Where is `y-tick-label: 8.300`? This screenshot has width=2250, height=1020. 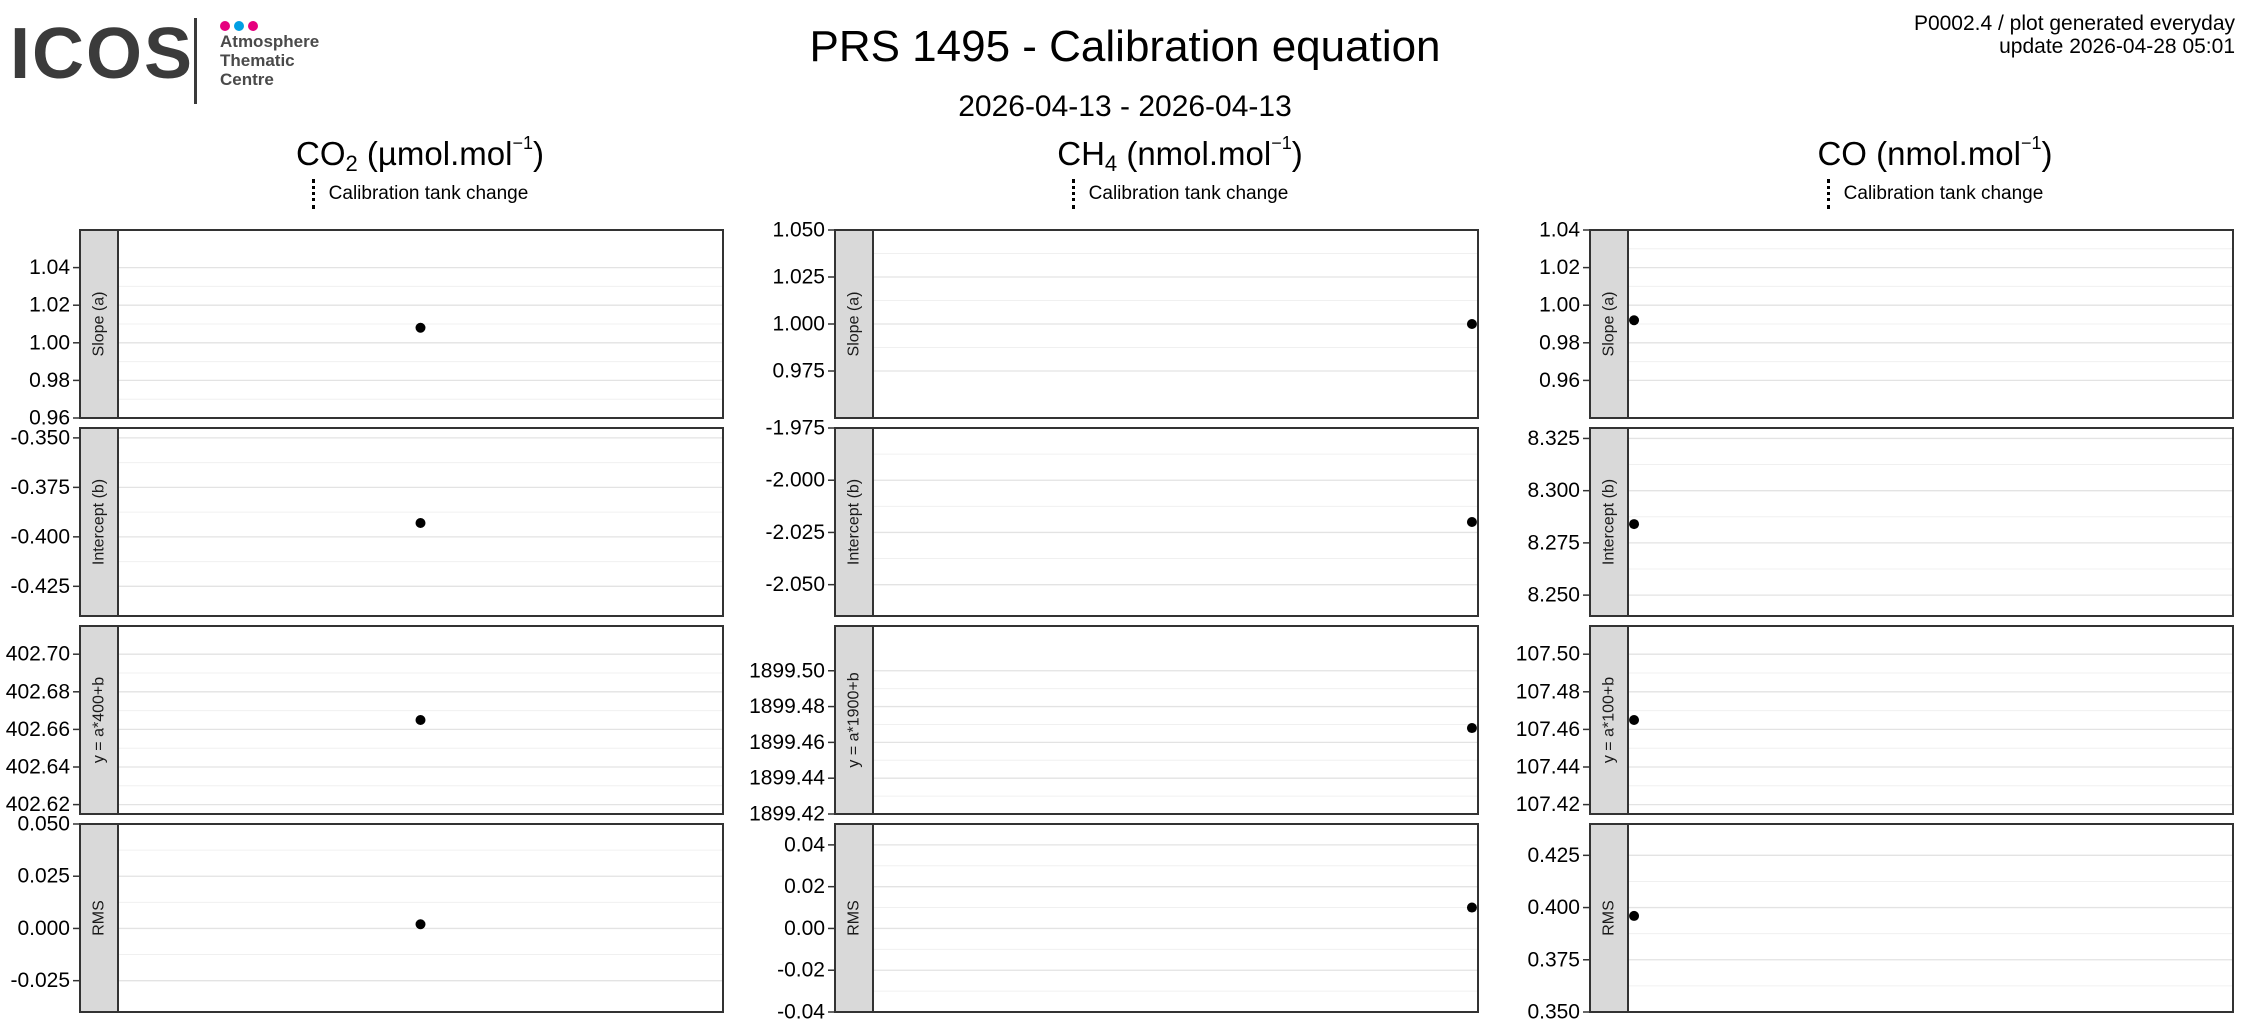 y-tick-label: 8.300 is located at coordinates (1553, 490).